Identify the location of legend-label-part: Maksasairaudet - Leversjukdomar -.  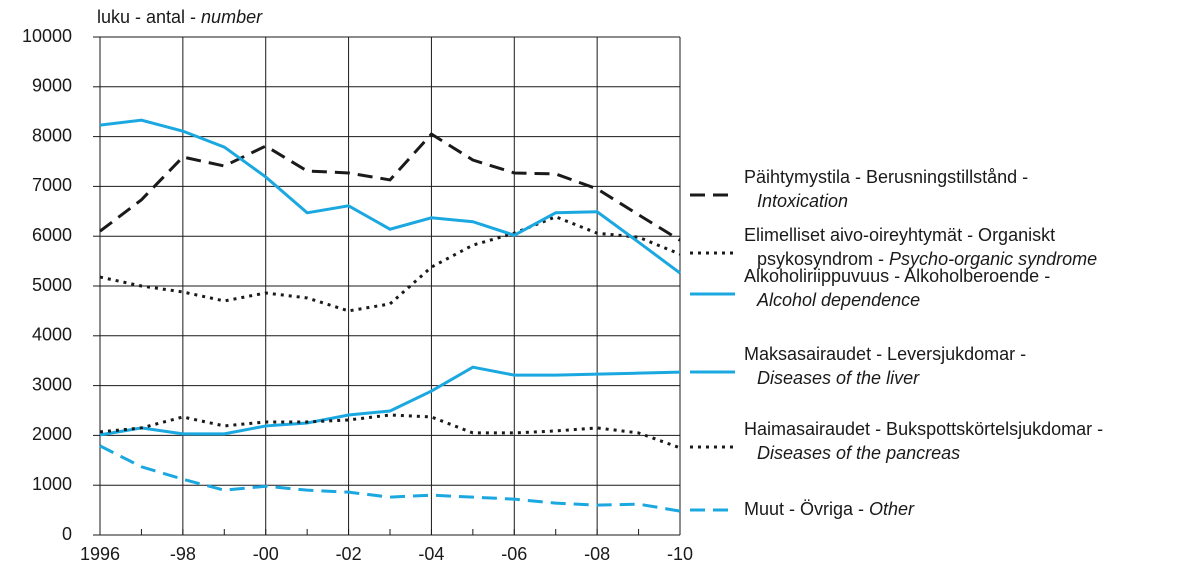
(885, 354).